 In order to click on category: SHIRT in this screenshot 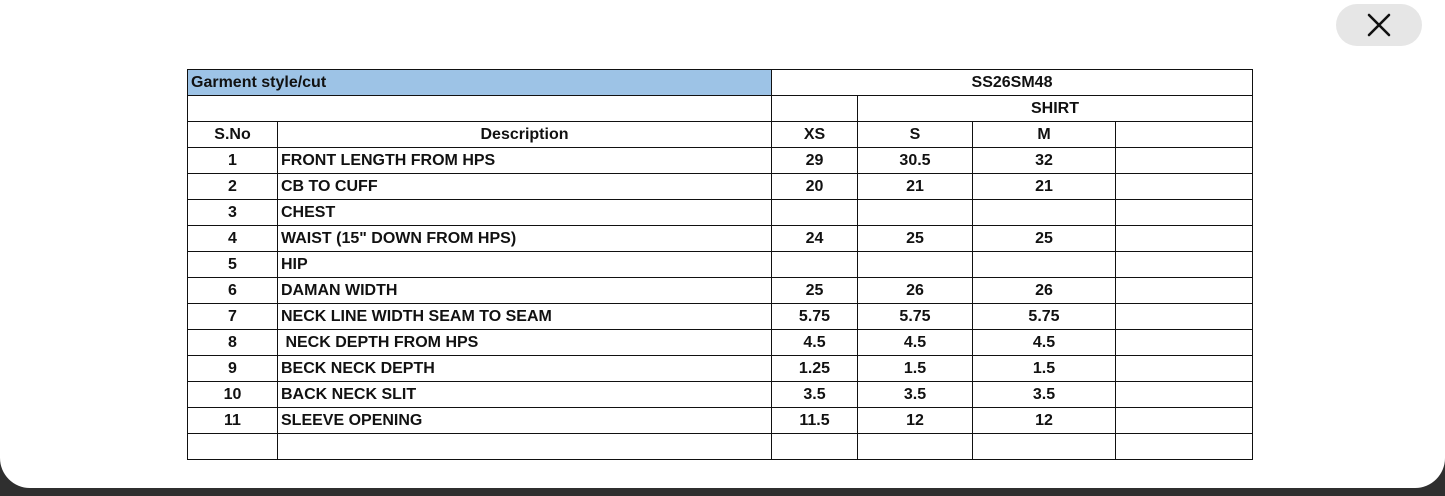, I will do `click(1055, 108)`.